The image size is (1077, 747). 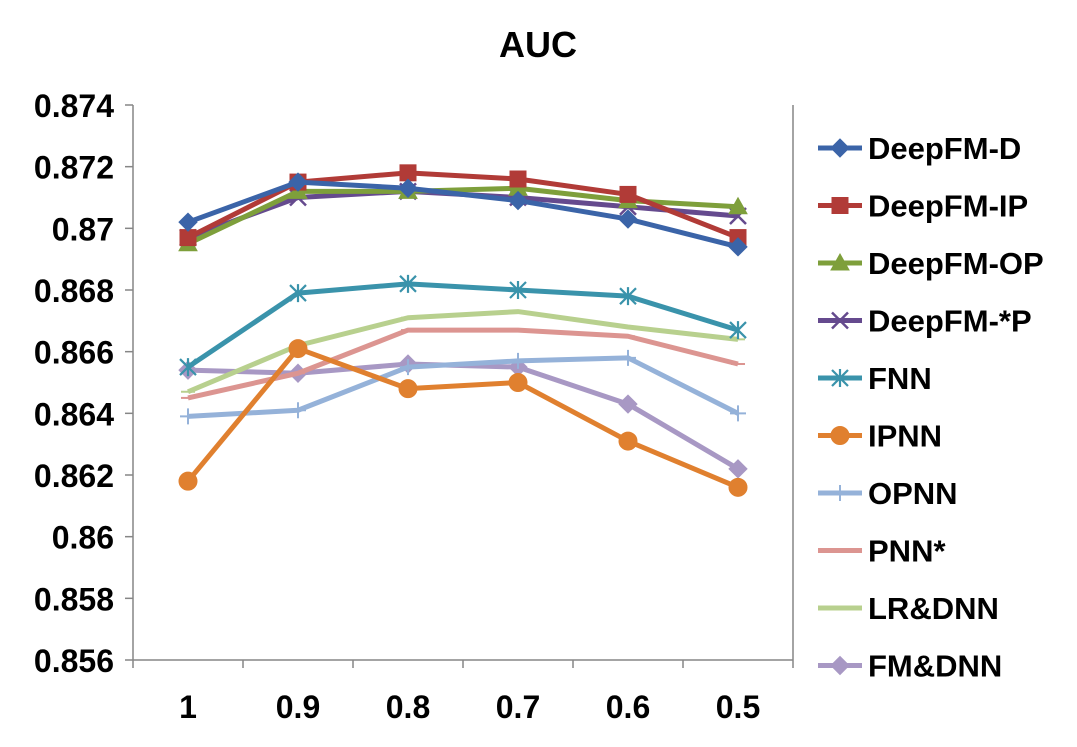 What do you see at coordinates (900, 378) in the screenshot?
I see `legend-label: FNN` at bounding box center [900, 378].